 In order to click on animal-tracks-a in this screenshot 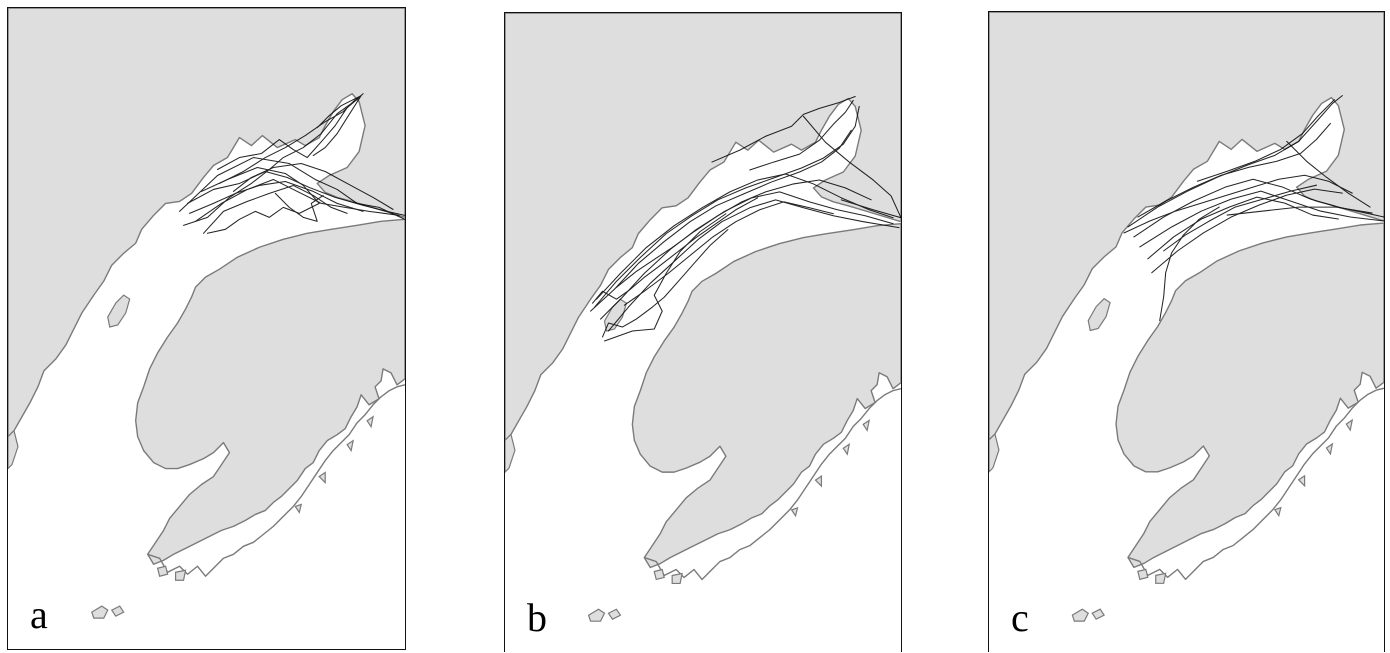, I will do `click(292, 163)`.